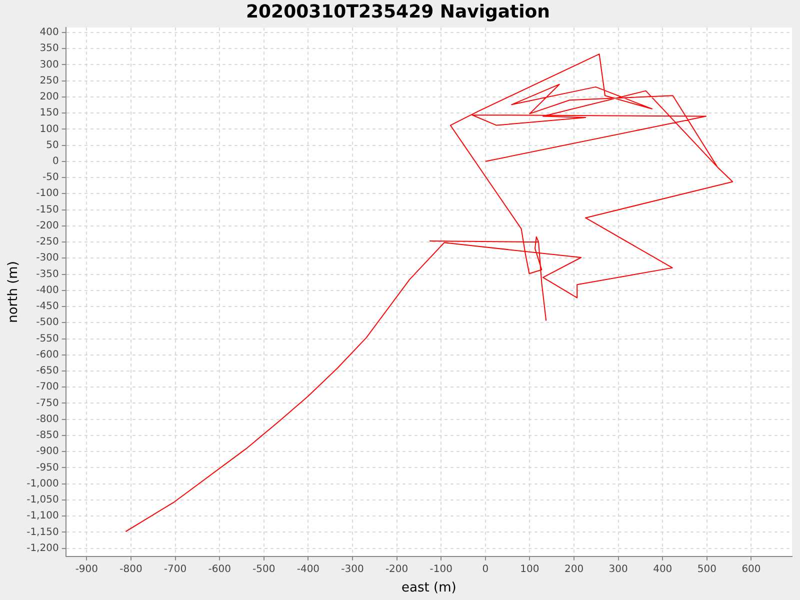 The image size is (800, 600). Describe the element at coordinates (47, 322) in the screenshot. I see `y-tick-label: -500` at that location.